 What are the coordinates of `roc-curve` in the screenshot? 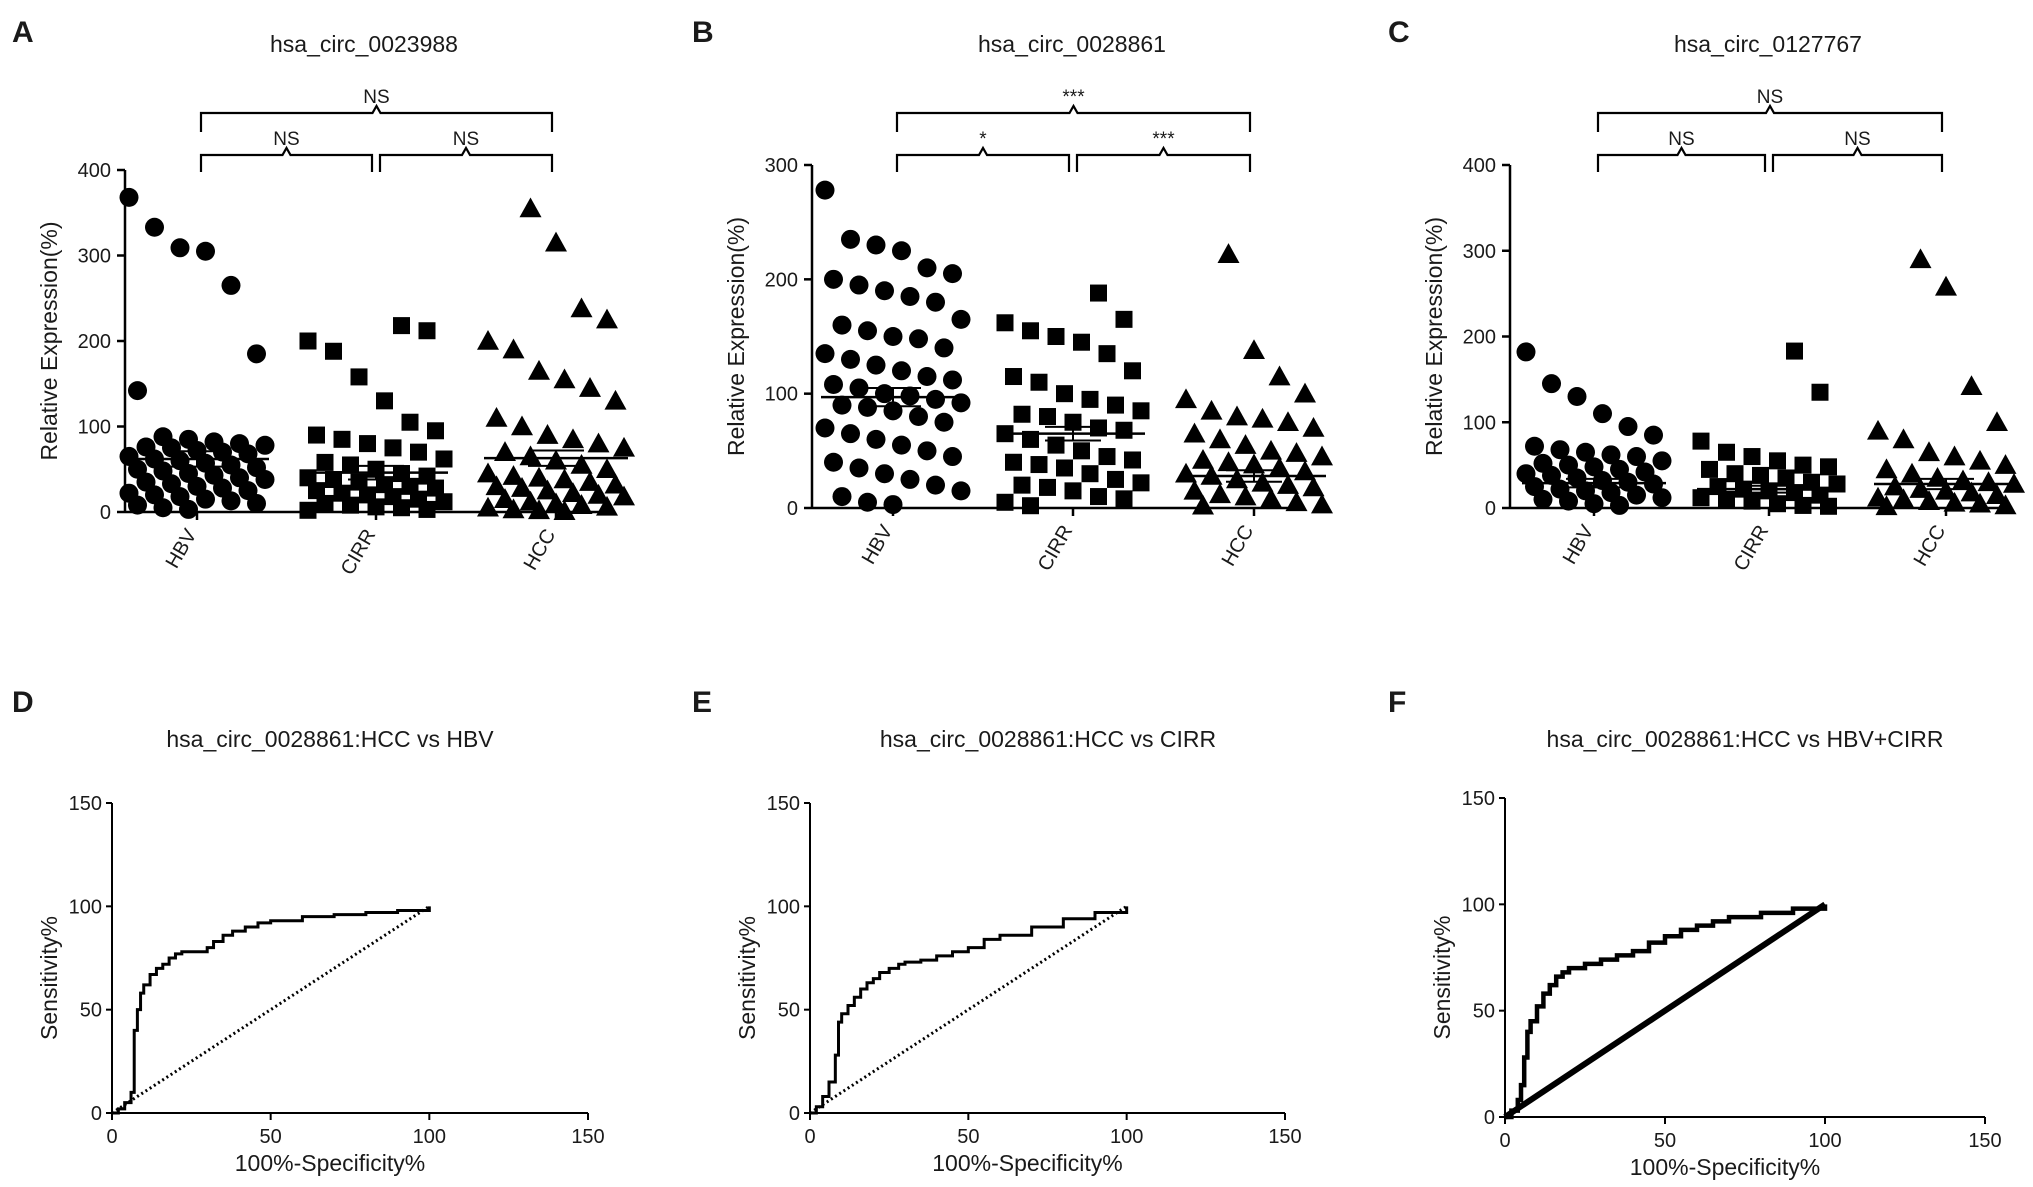 It's located at (271, 1010).